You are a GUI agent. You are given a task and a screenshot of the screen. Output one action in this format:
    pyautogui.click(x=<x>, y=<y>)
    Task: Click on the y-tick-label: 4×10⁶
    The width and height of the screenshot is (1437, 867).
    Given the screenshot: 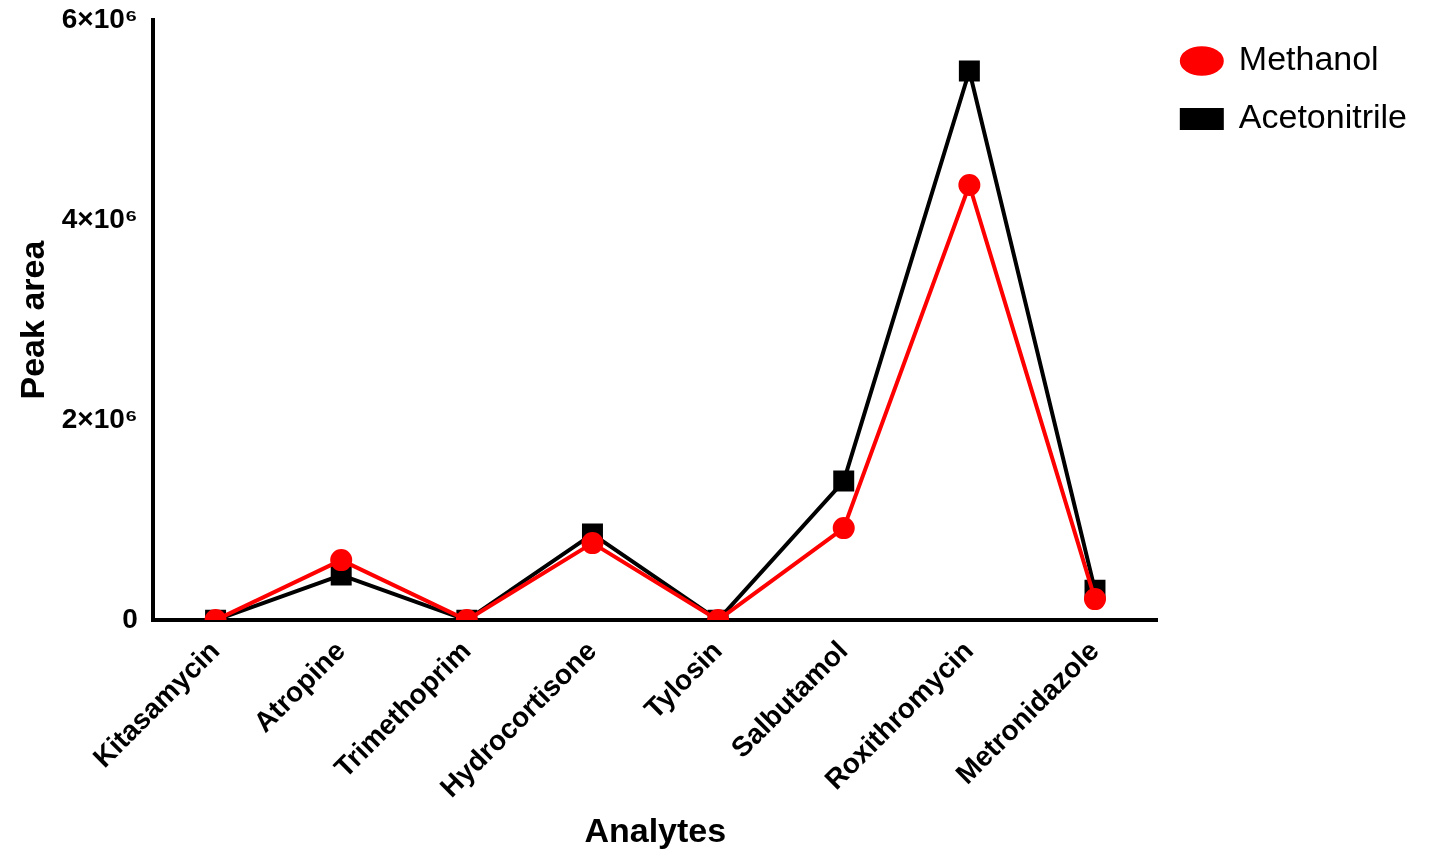 What is the action you would take?
    pyautogui.click(x=99, y=218)
    